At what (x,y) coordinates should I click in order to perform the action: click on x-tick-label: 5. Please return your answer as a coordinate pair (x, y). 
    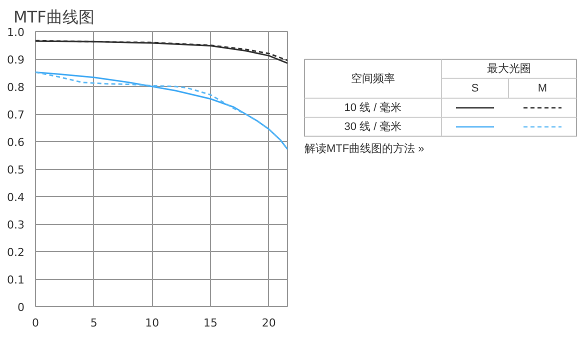
    Looking at the image, I should click on (94, 323).